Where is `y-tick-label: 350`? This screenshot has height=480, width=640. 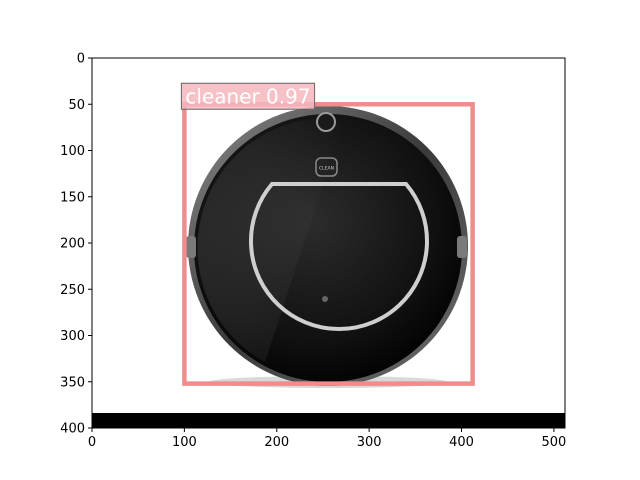
y-tick-label: 350 is located at coordinates (72, 382).